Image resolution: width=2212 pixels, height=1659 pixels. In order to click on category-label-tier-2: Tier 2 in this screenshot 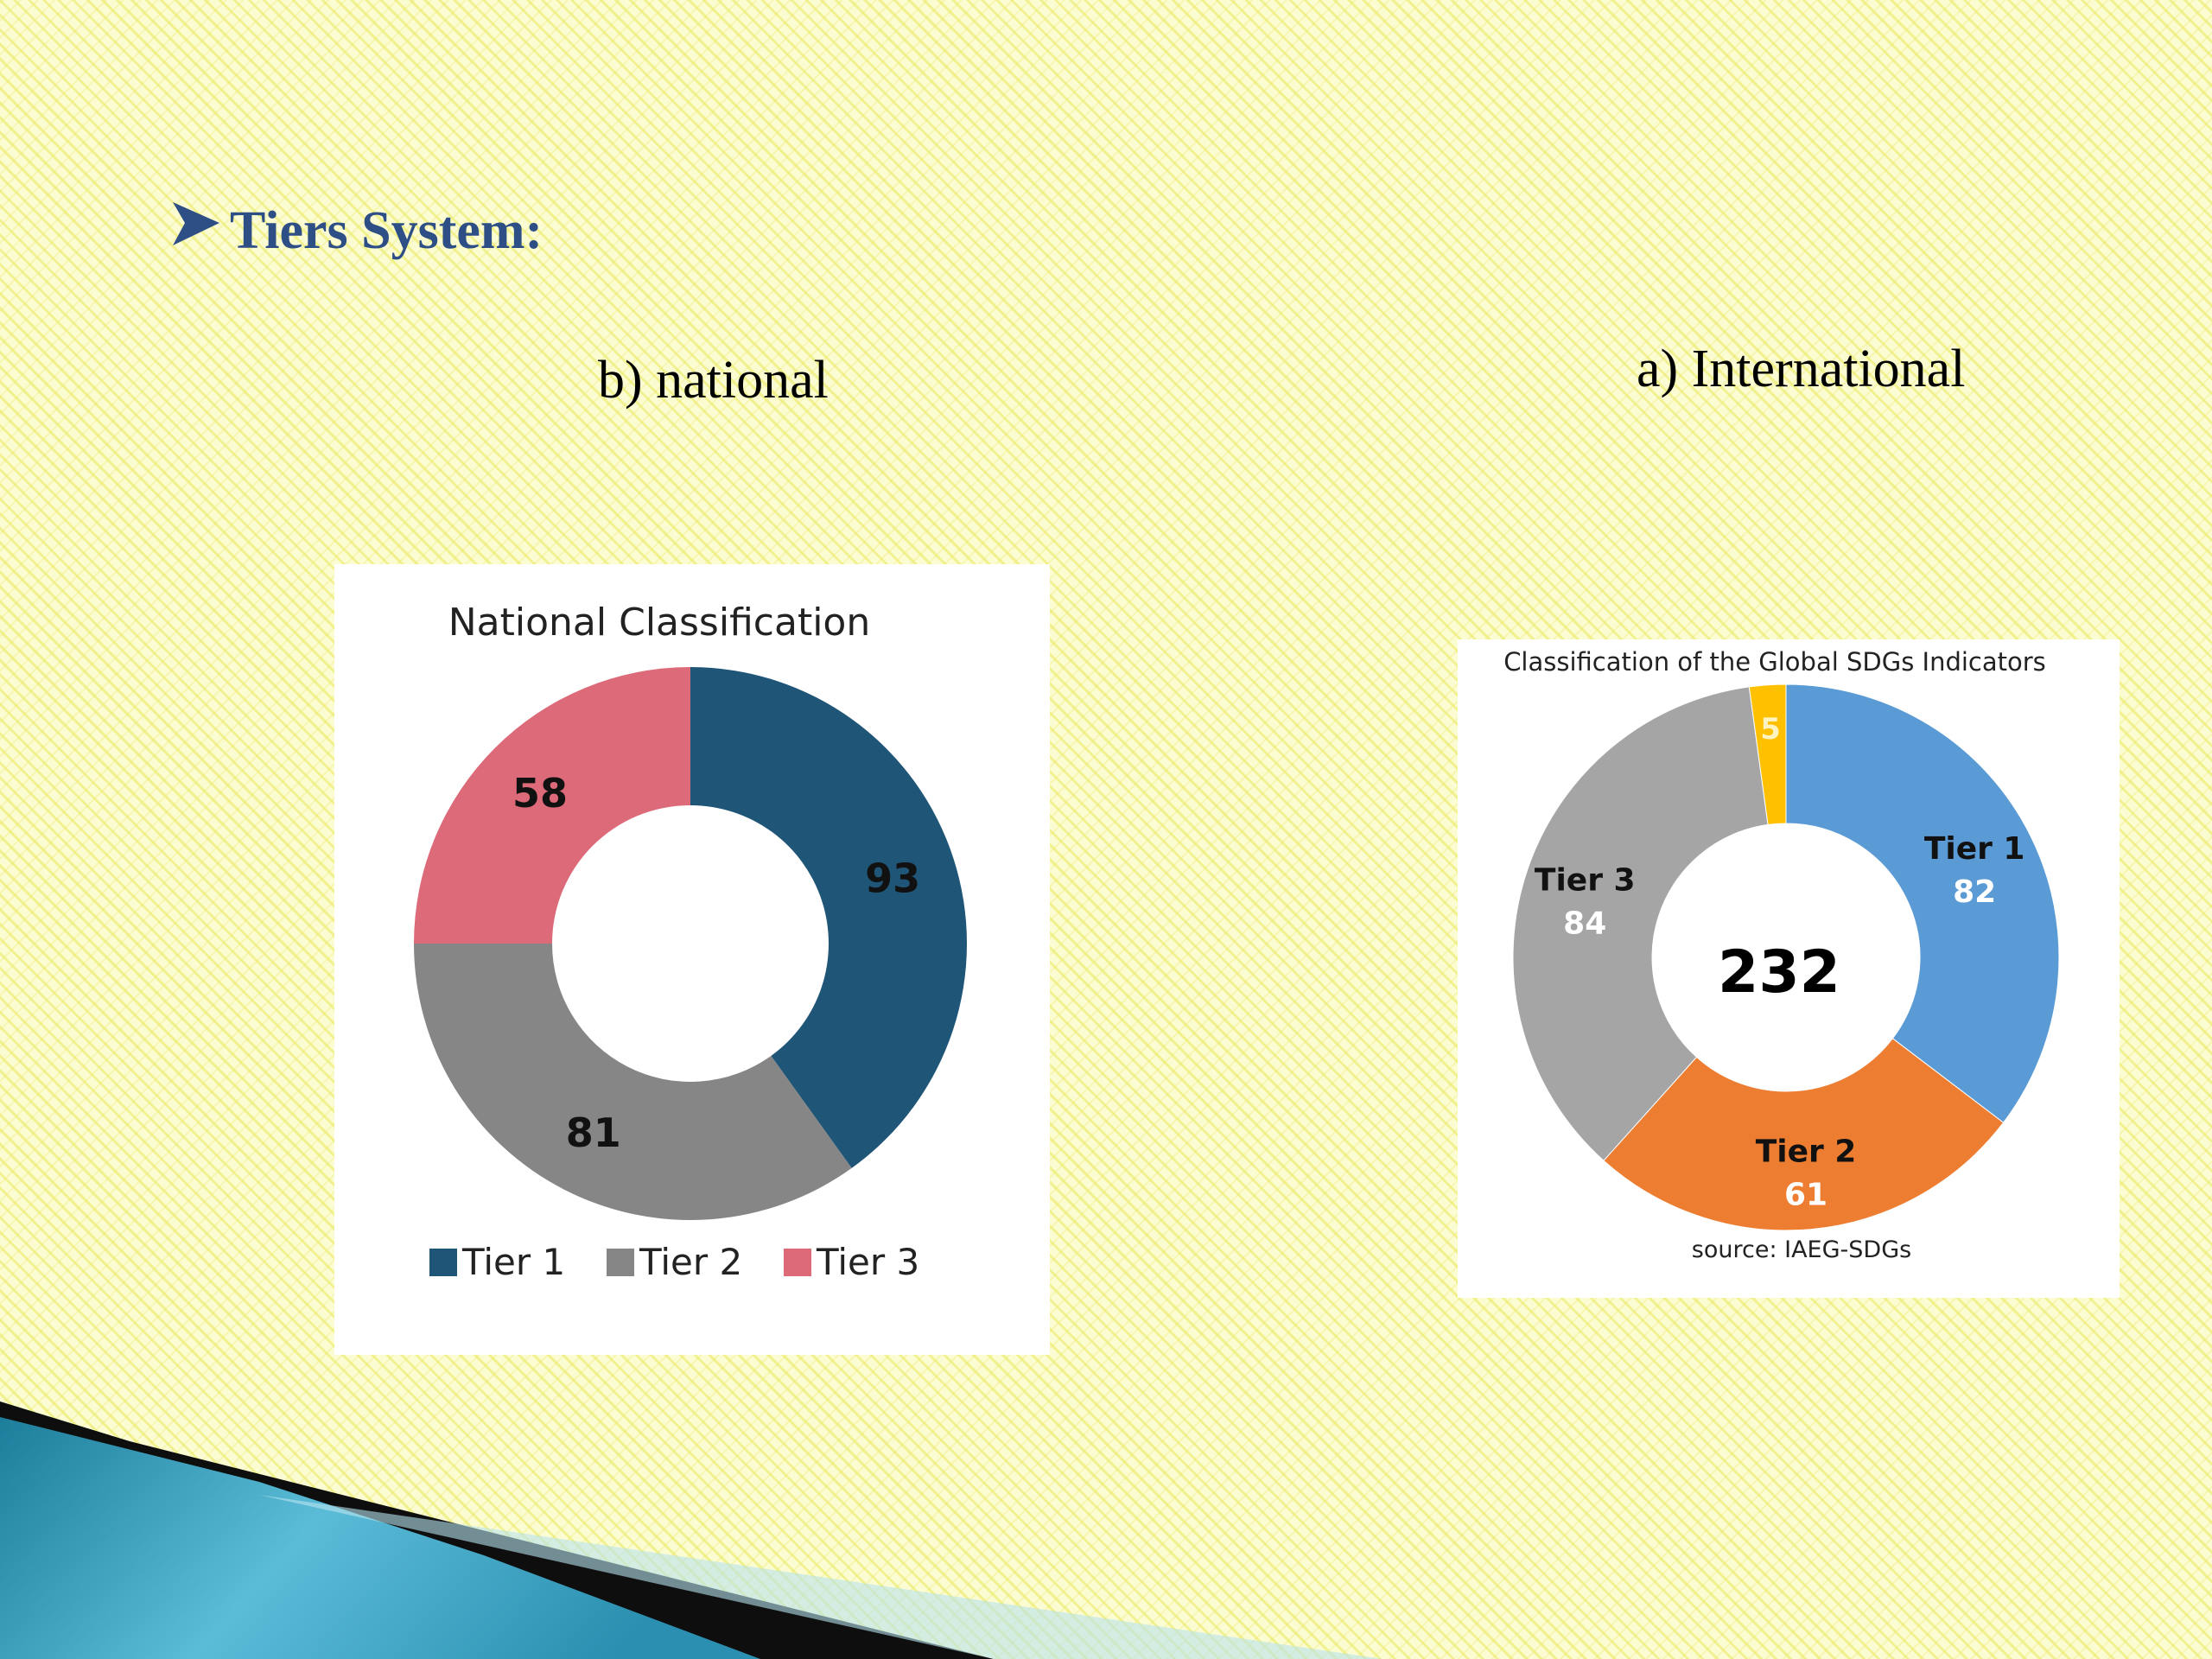, I will do `click(1806, 1151)`.